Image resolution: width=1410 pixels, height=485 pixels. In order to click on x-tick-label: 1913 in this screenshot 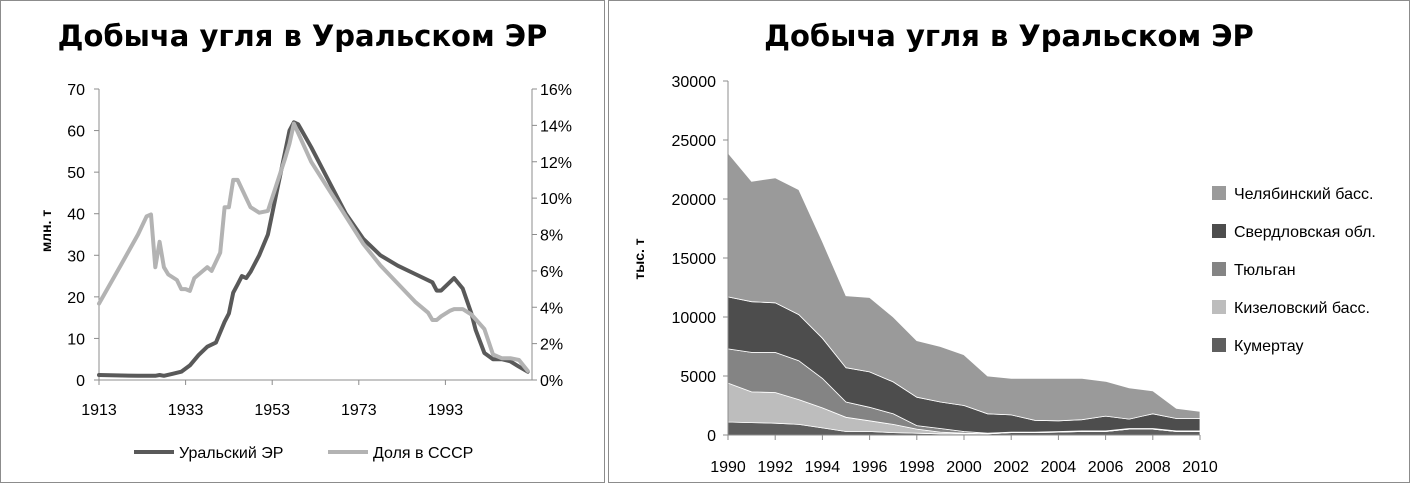, I will do `click(99, 410)`.